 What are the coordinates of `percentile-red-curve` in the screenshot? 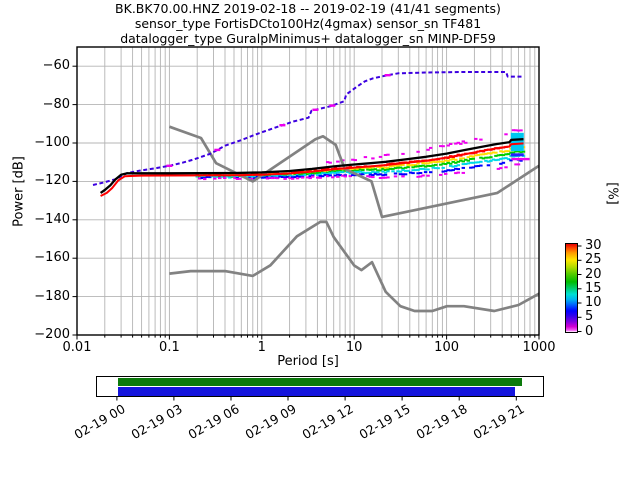 It's located at (312, 169).